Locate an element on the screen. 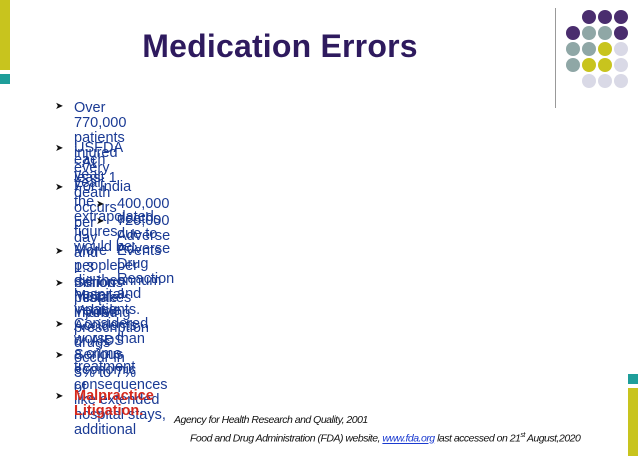 The width and height of the screenshot is (638, 456). slide-title: Medication Errors is located at coordinates (280, 46).